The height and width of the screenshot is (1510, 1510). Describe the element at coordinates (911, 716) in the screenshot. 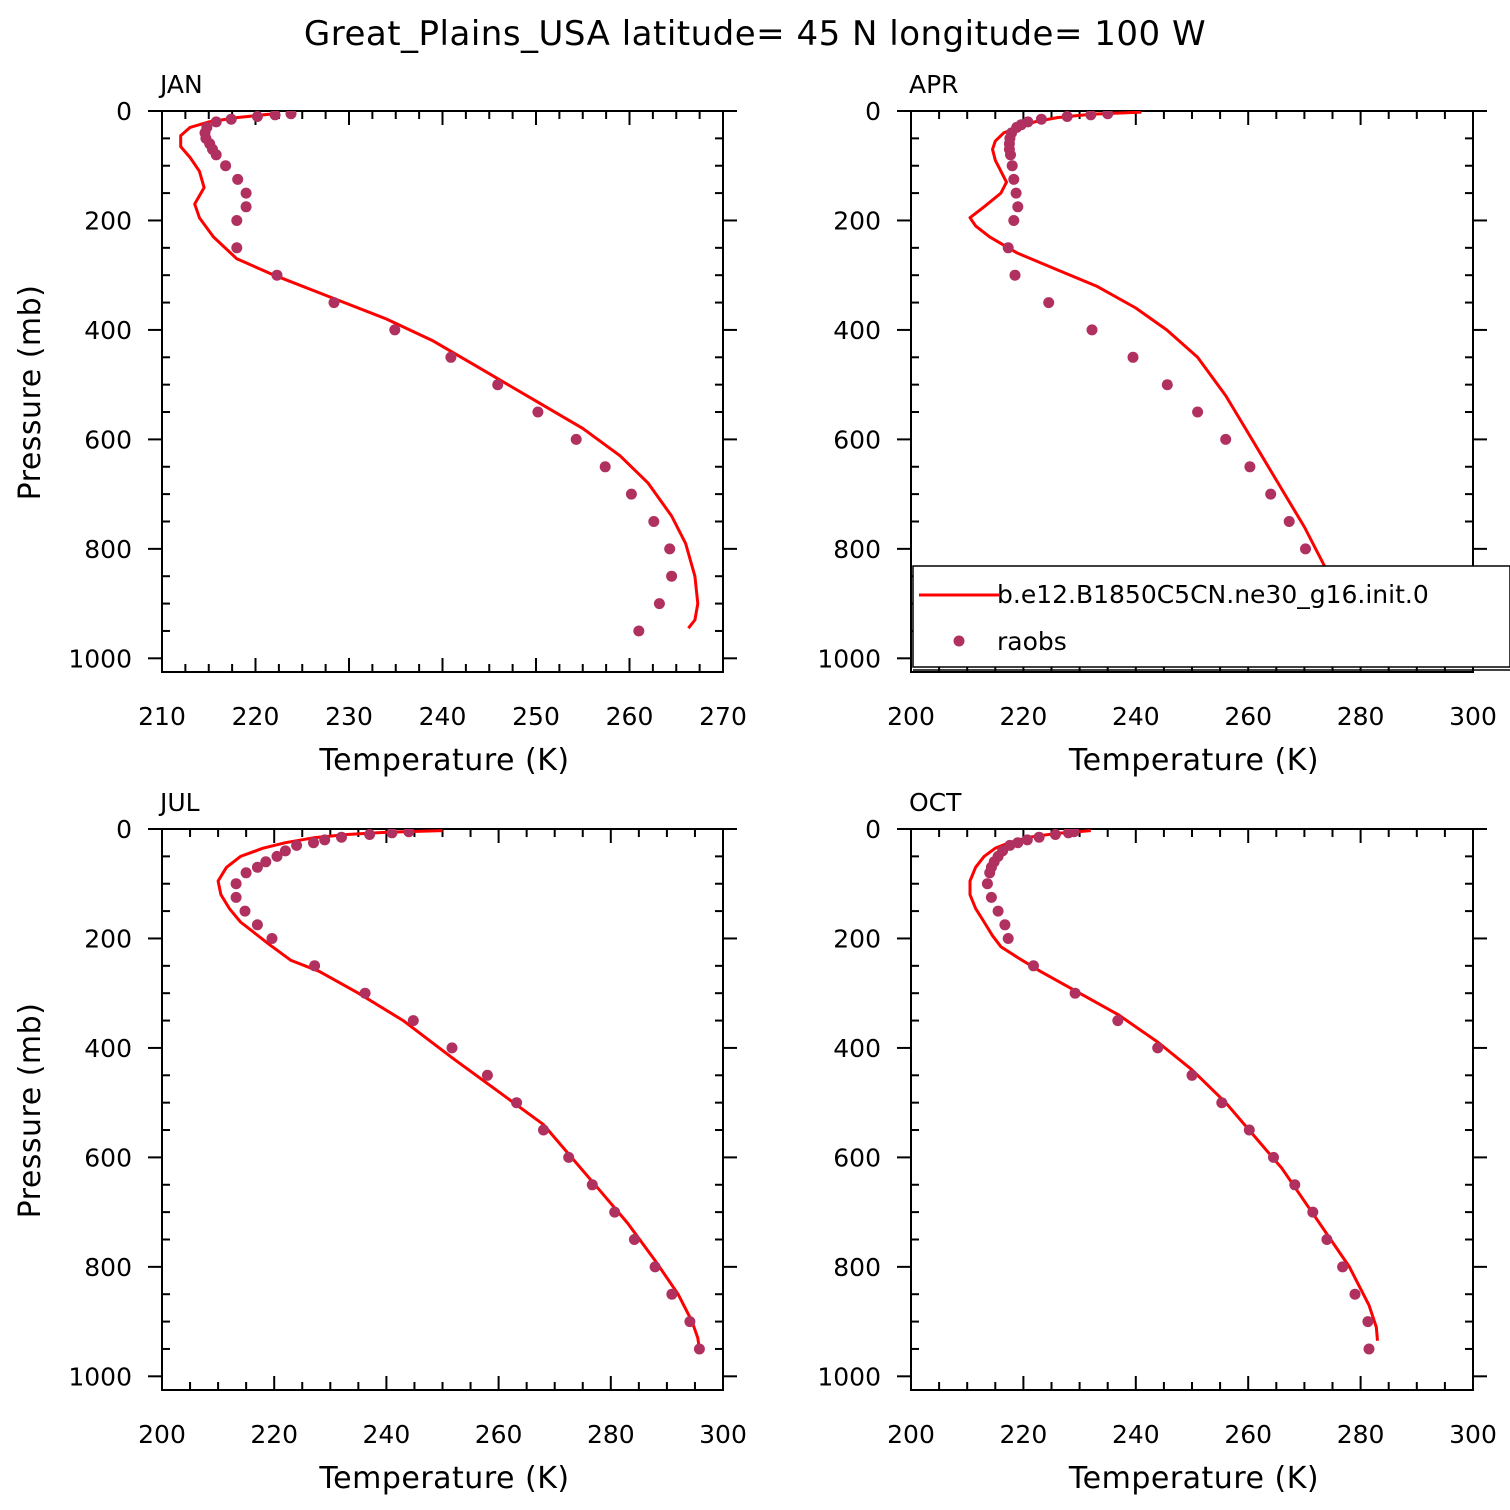

I see `x-tick-label: 200` at that location.